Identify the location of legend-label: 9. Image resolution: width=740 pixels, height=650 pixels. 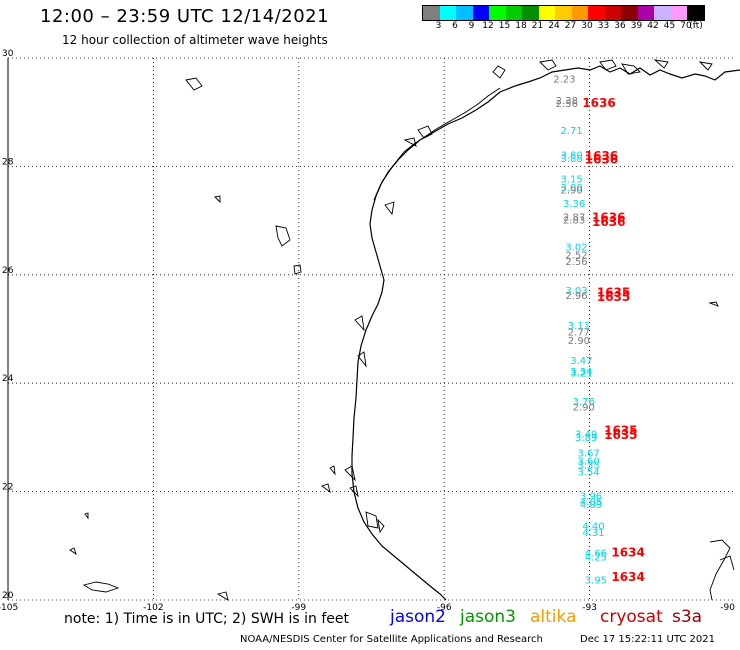
(471, 26).